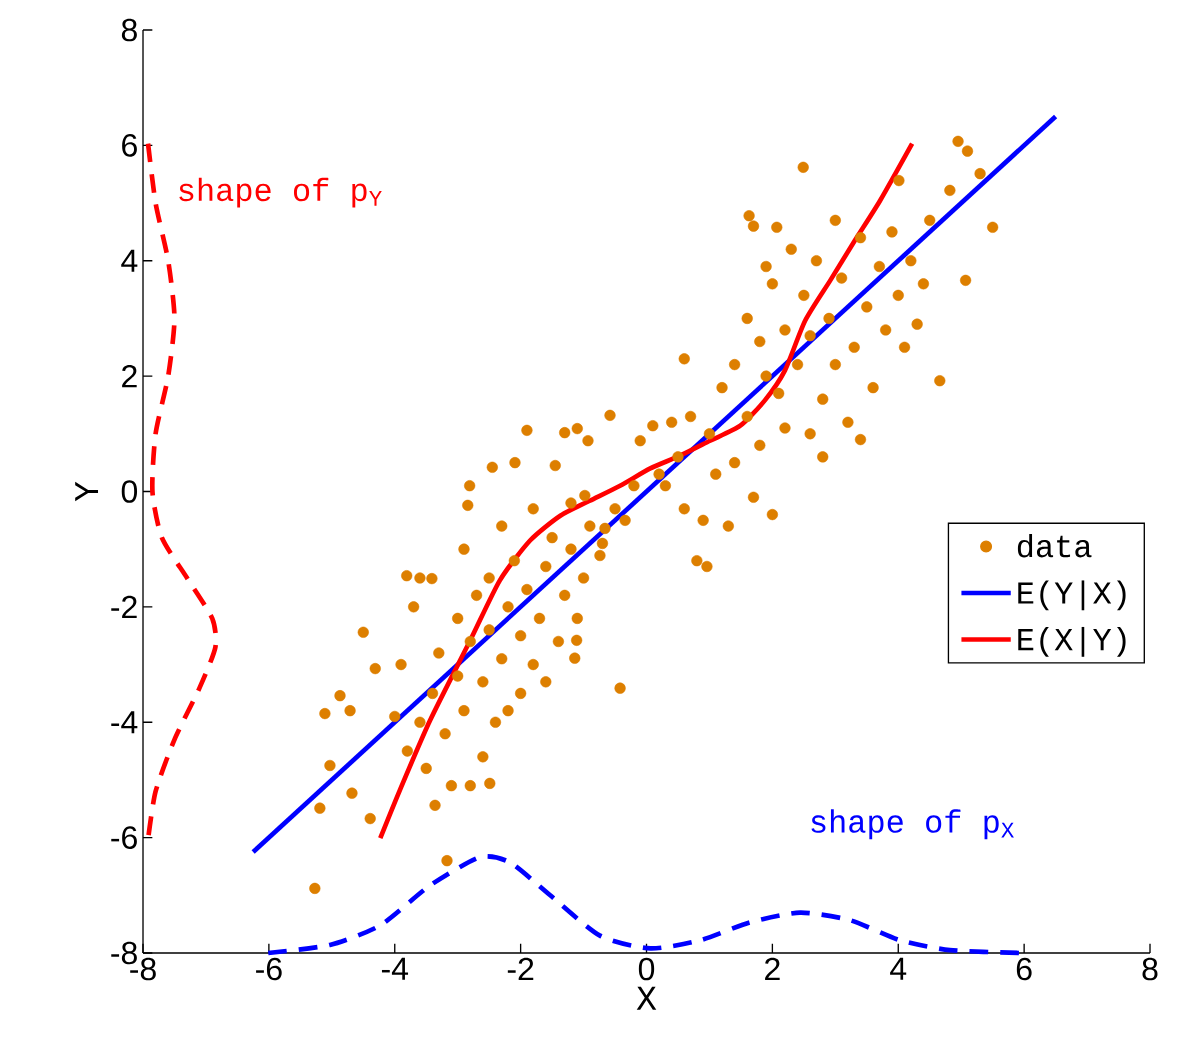 Image resolution: width=1181 pixels, height=1055 pixels. I want to click on y-axis-title: Y, so click(87, 491).